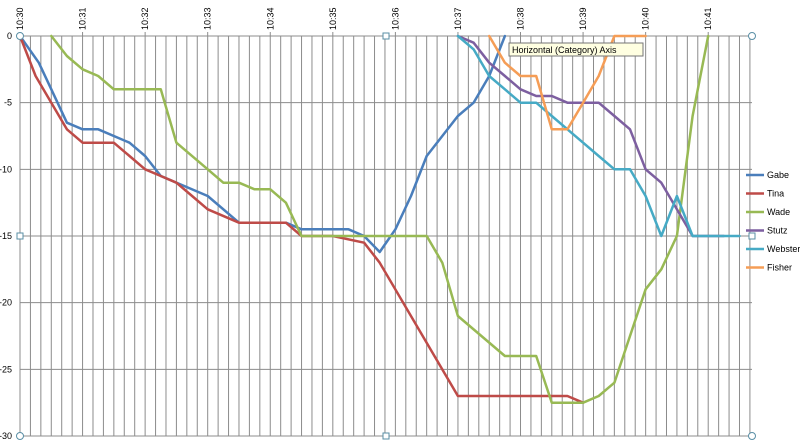  I want to click on tooltip-box, so click(576, 49).